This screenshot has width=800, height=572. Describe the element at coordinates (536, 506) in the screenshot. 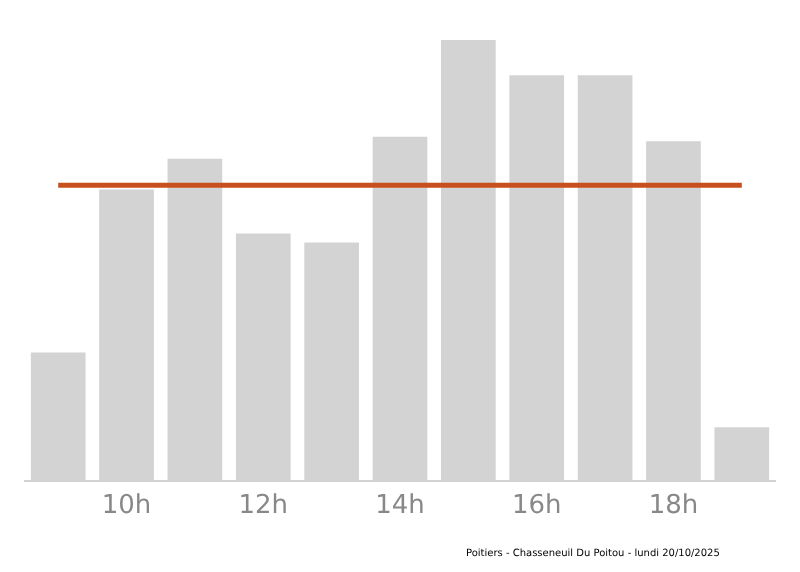

I see `x-tick-label: 16h` at that location.